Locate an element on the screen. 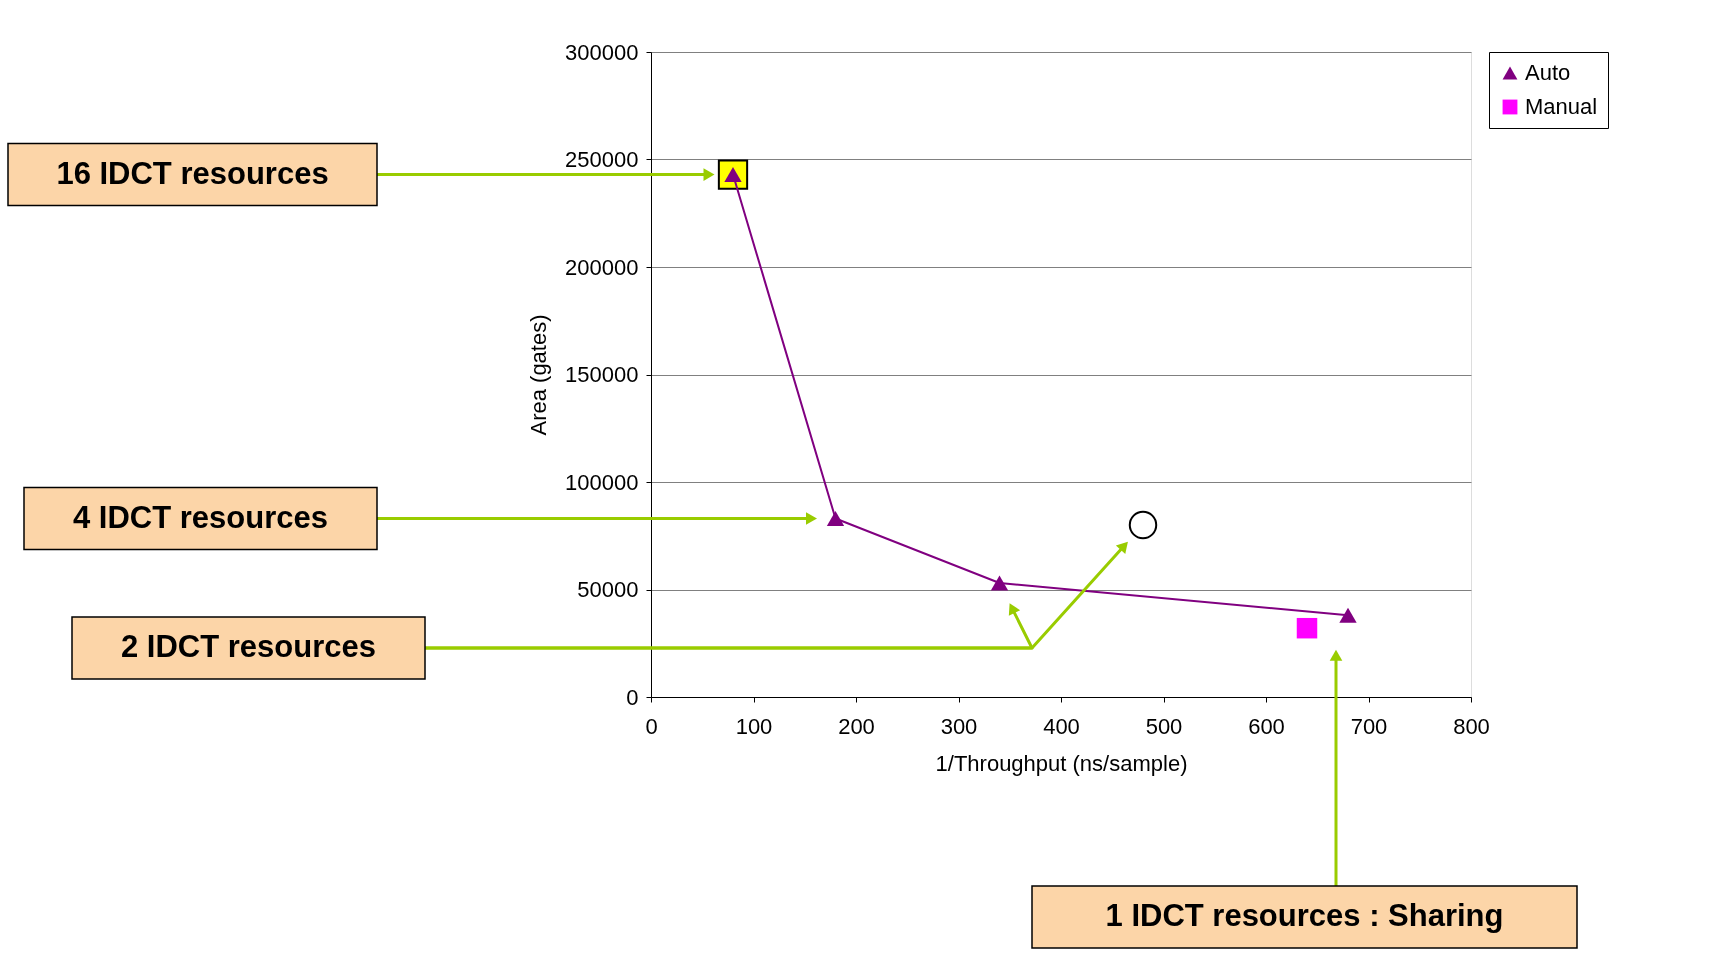 The height and width of the screenshot is (953, 1710). x-tick-label: 700 is located at coordinates (1369, 726).